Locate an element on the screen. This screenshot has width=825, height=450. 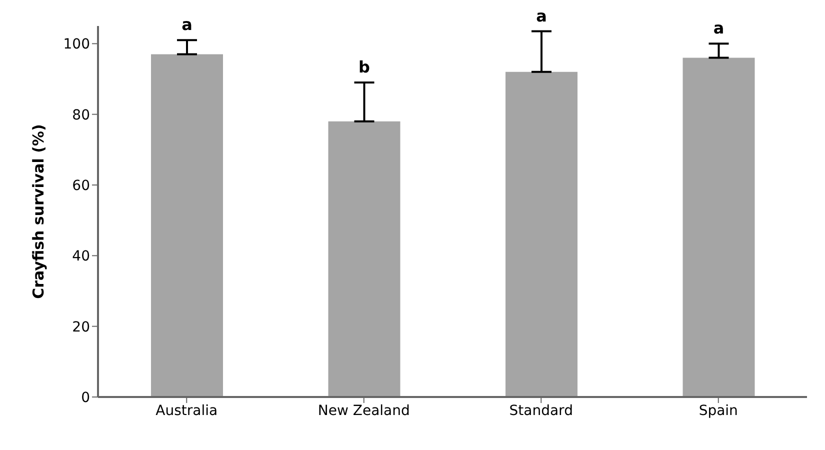
y-tick-label: 80 is located at coordinates (81, 115).